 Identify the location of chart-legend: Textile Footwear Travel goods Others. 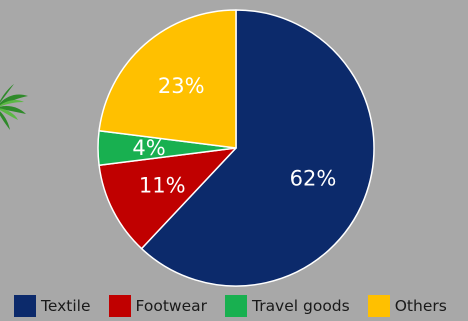
(239, 306).